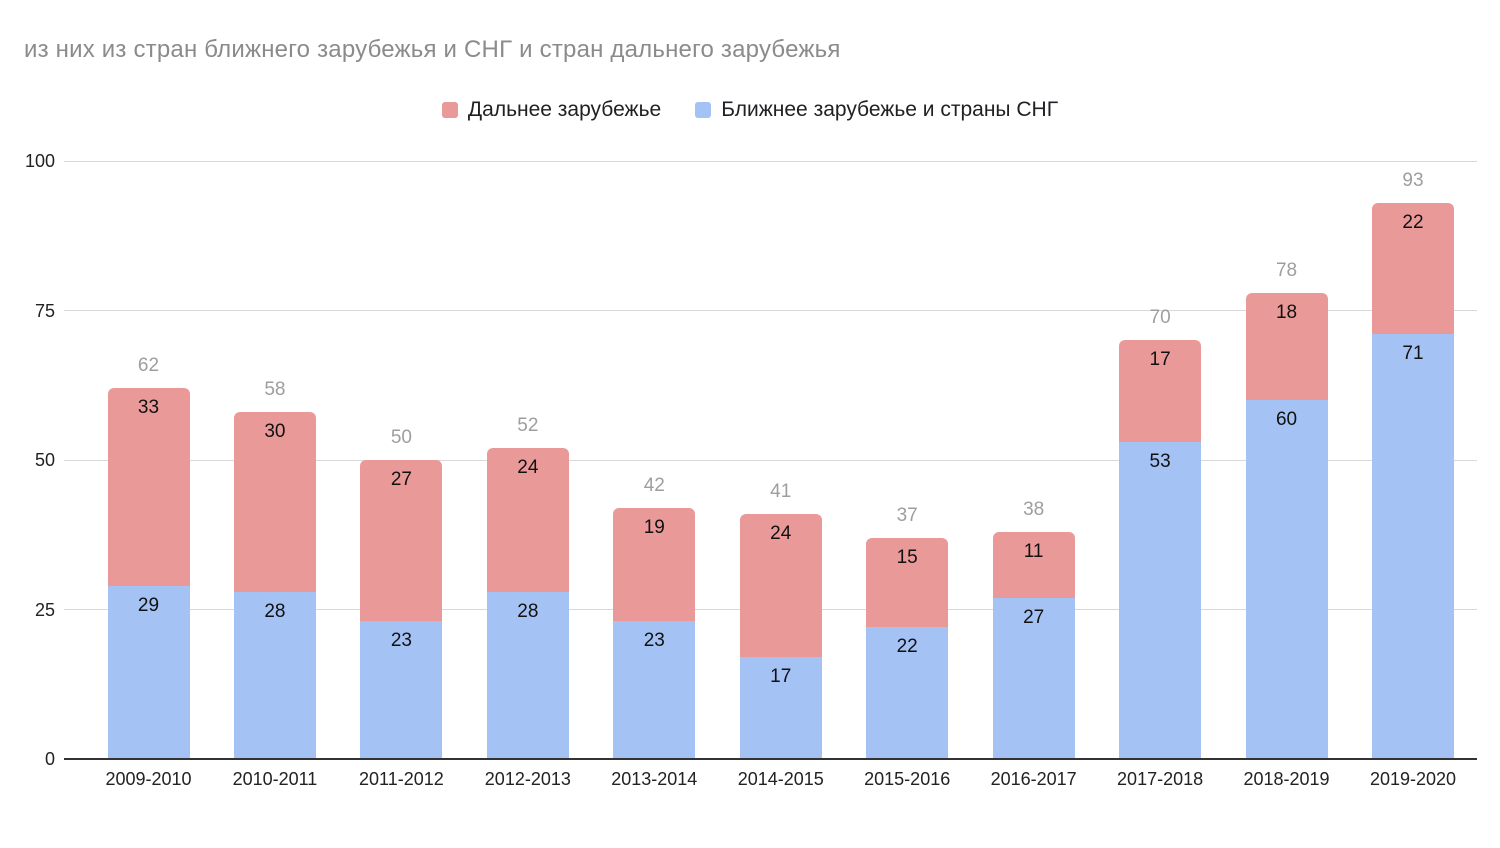 This screenshot has width=1500, height=848. What do you see at coordinates (703, 110) in the screenshot?
I see `legend-swatch-near-abroad-icon` at bounding box center [703, 110].